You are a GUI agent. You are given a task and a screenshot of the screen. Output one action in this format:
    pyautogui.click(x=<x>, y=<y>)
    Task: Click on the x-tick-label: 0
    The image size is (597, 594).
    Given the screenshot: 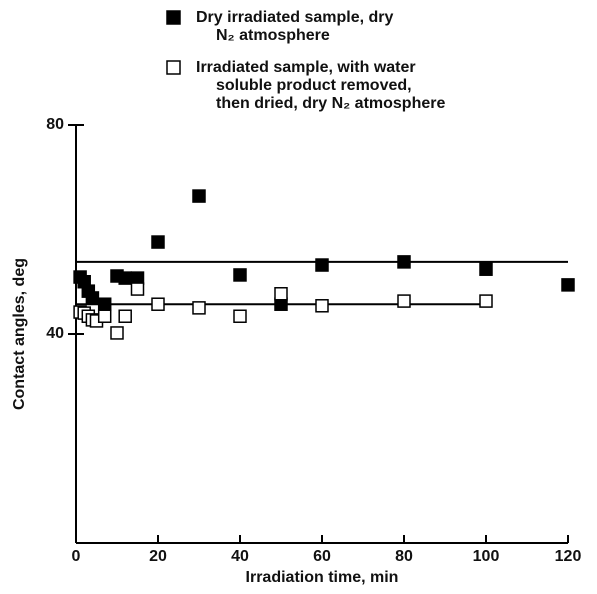 What is the action you would take?
    pyautogui.click(x=76, y=556)
    